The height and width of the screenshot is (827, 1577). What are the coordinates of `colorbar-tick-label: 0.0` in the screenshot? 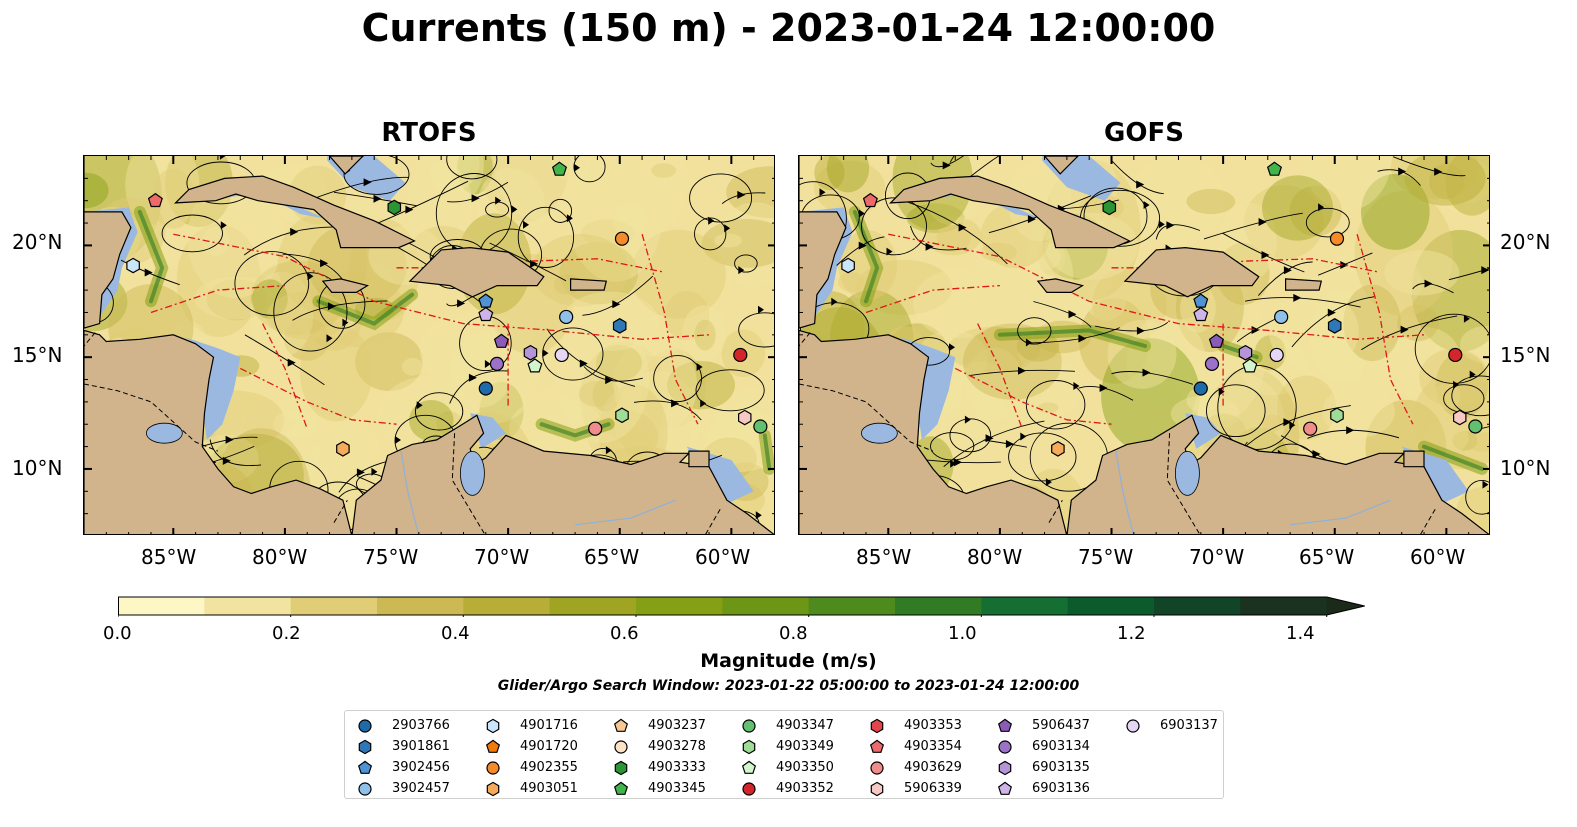 It's located at (117, 633).